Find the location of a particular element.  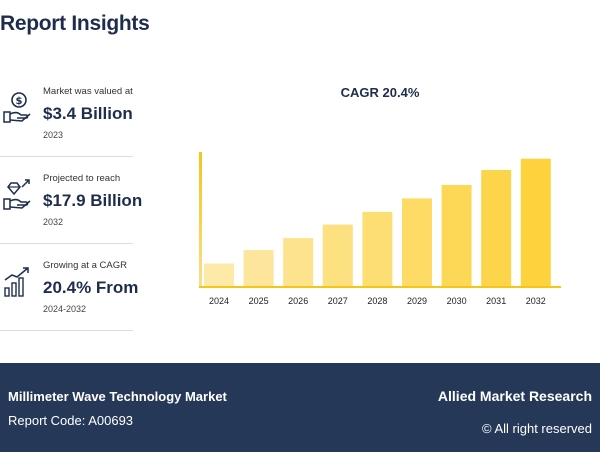

page-title: Report Insights is located at coordinates (75, 23).